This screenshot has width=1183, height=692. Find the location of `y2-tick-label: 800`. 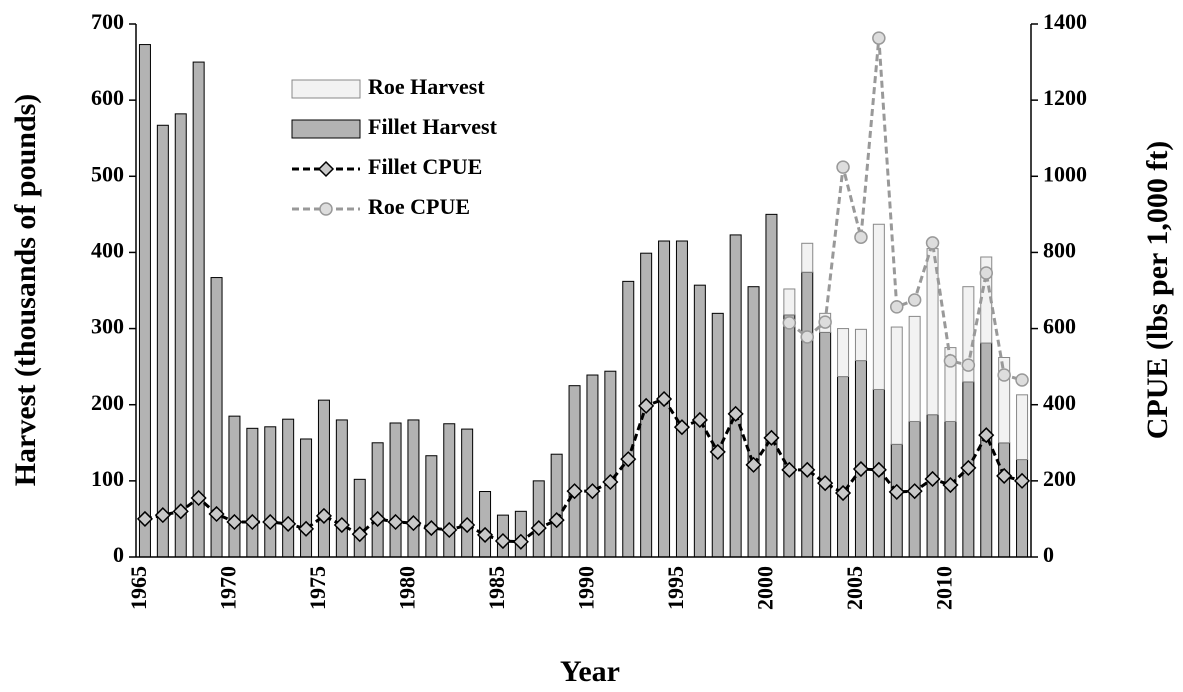

y2-tick-label: 800 is located at coordinates (1059, 249).